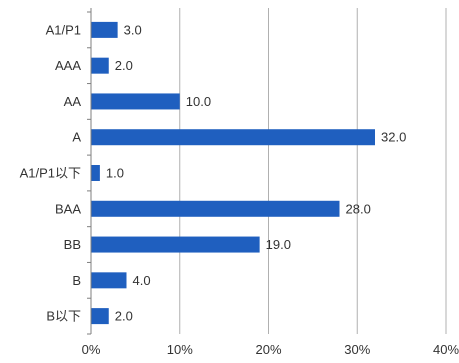 This screenshot has height=363, width=459. I want to click on x-tick-label: 10%, so click(180, 349).